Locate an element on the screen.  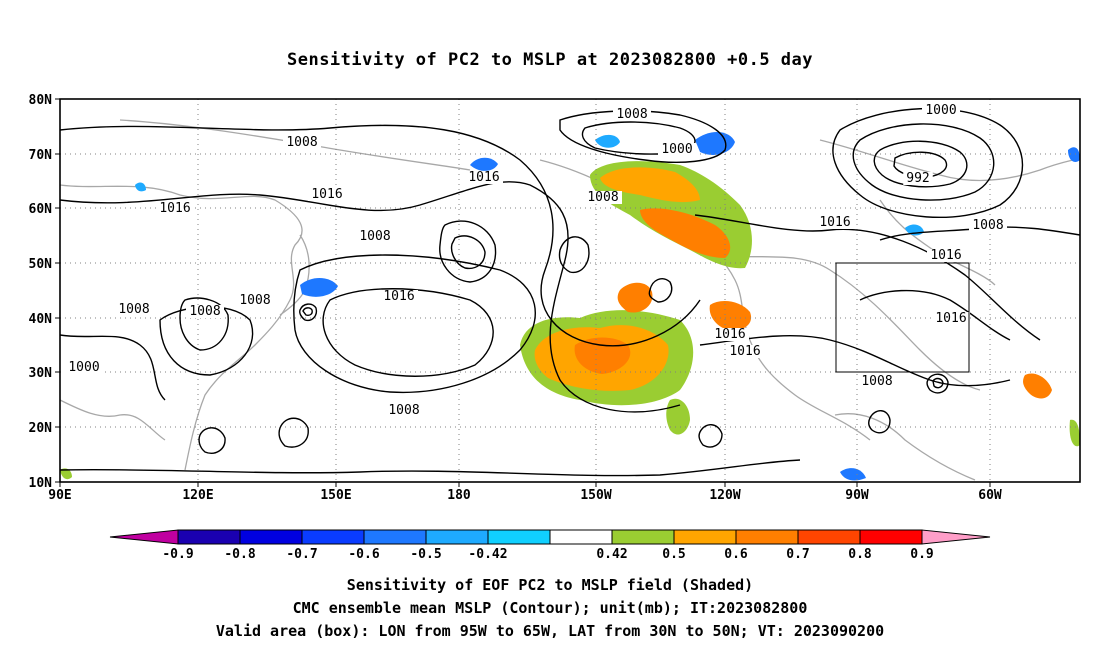
negative-area-japan is located at coordinates (319, 287).